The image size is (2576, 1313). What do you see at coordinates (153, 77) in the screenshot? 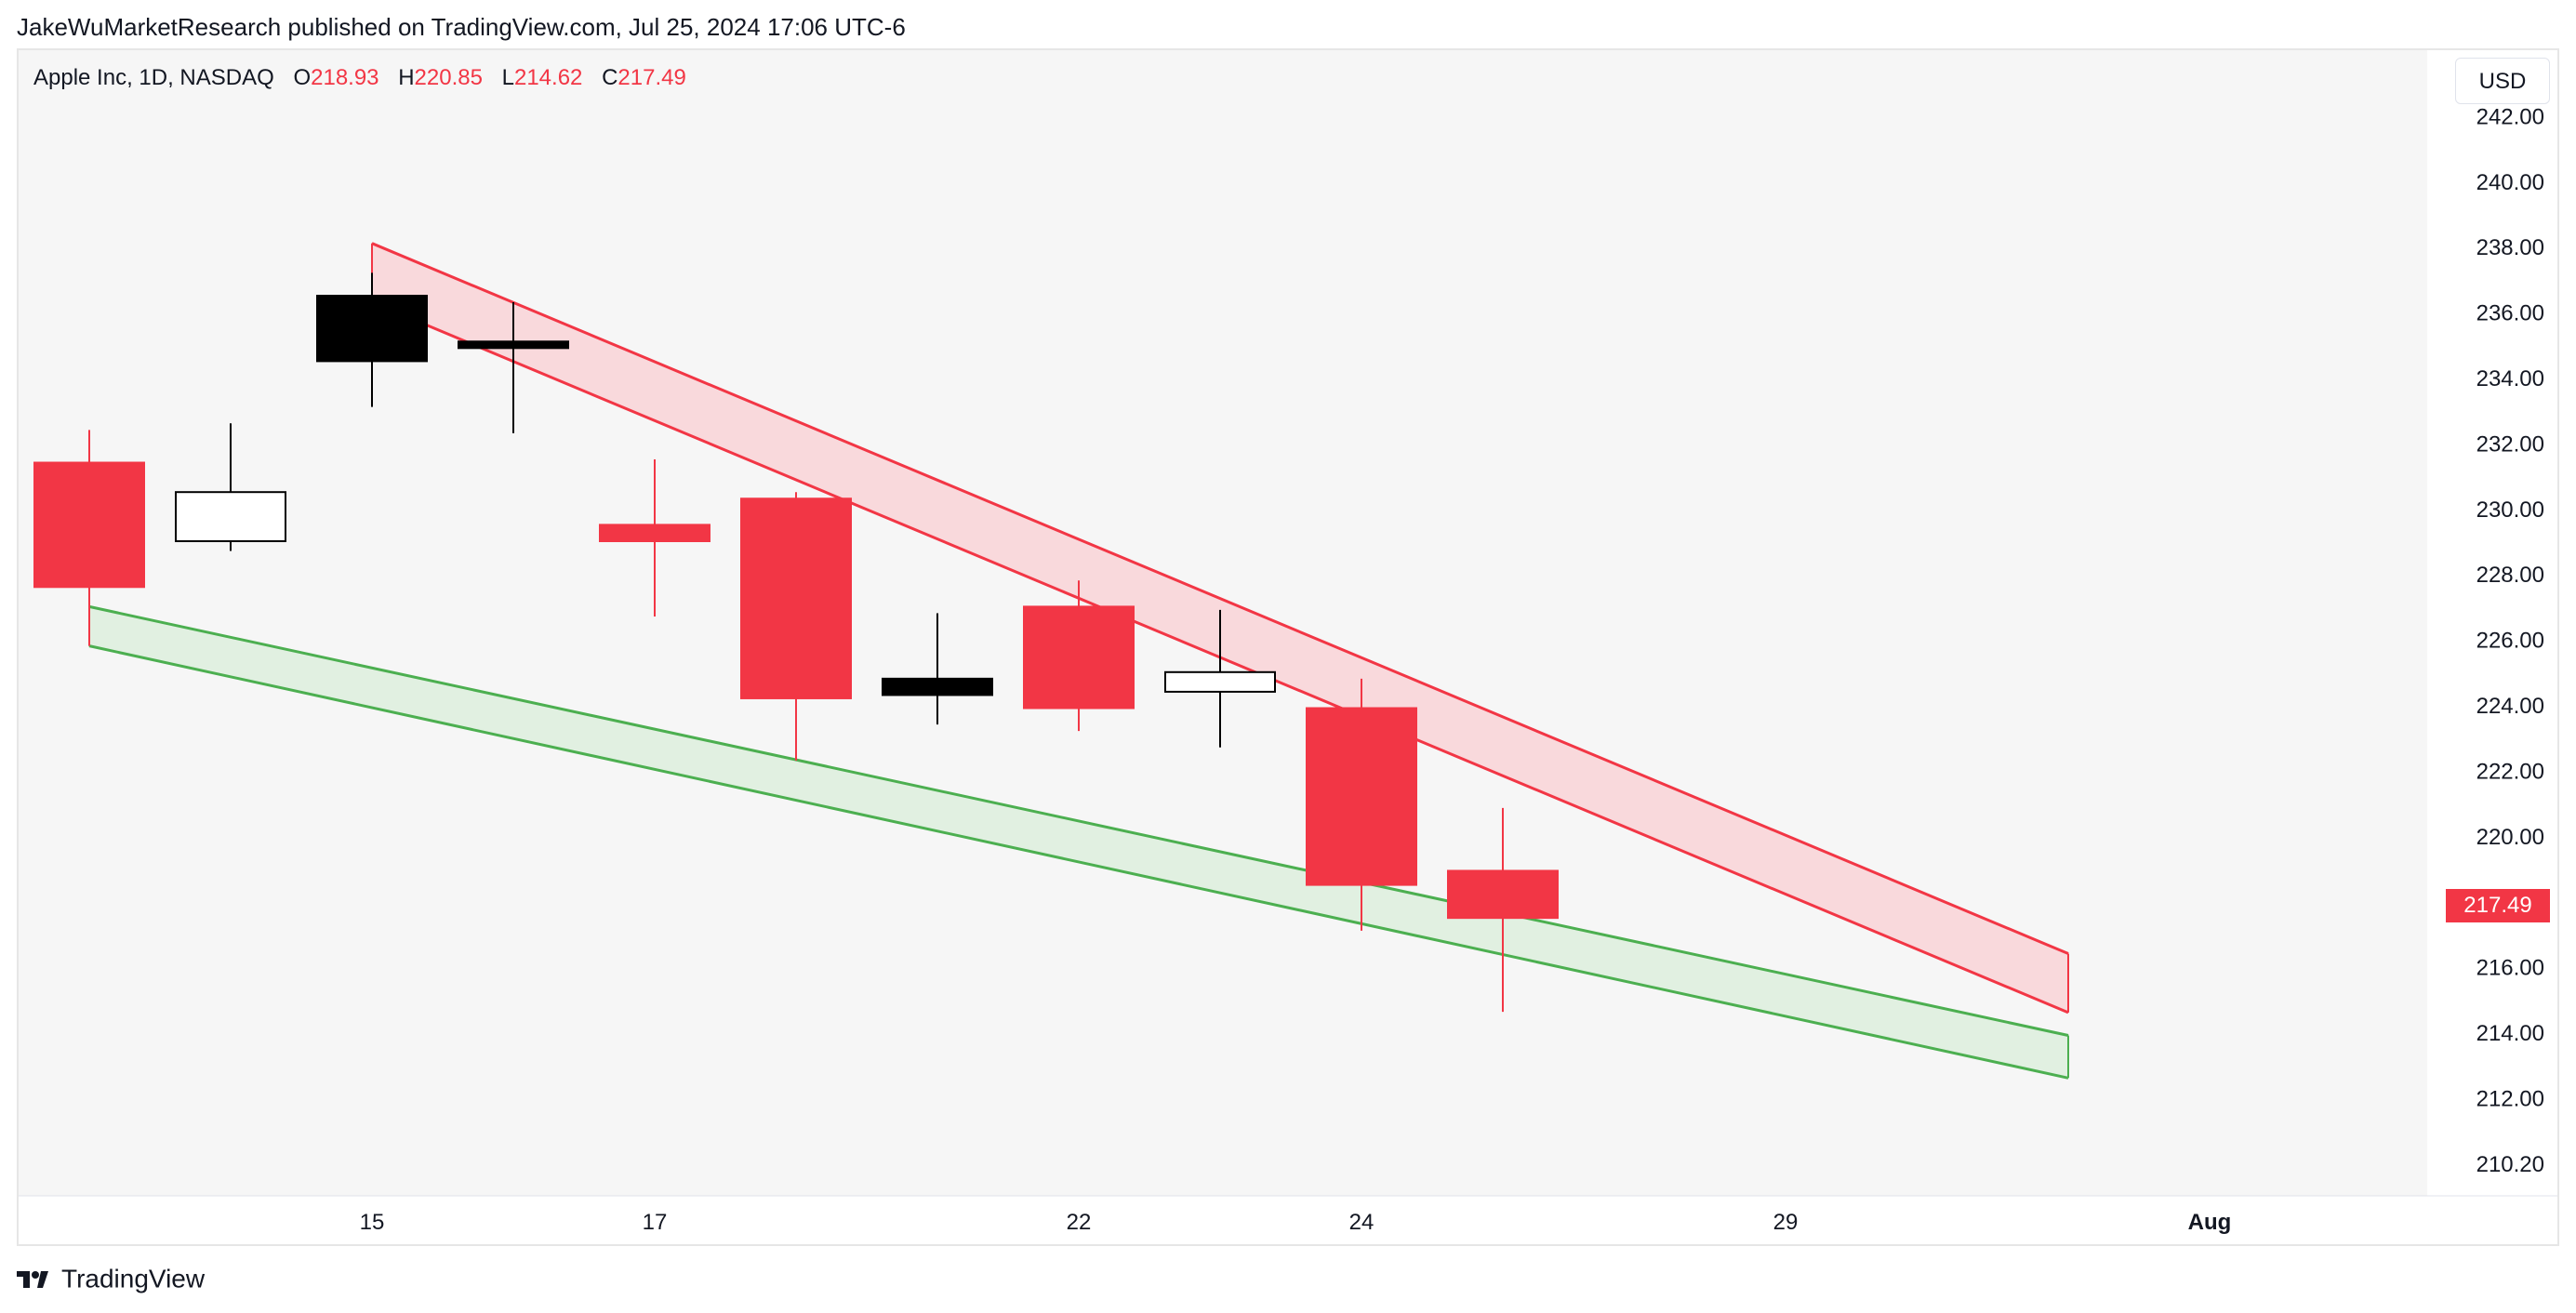
I see `legend-symbol: Apple Inc, 1D, NASDAQ` at bounding box center [153, 77].